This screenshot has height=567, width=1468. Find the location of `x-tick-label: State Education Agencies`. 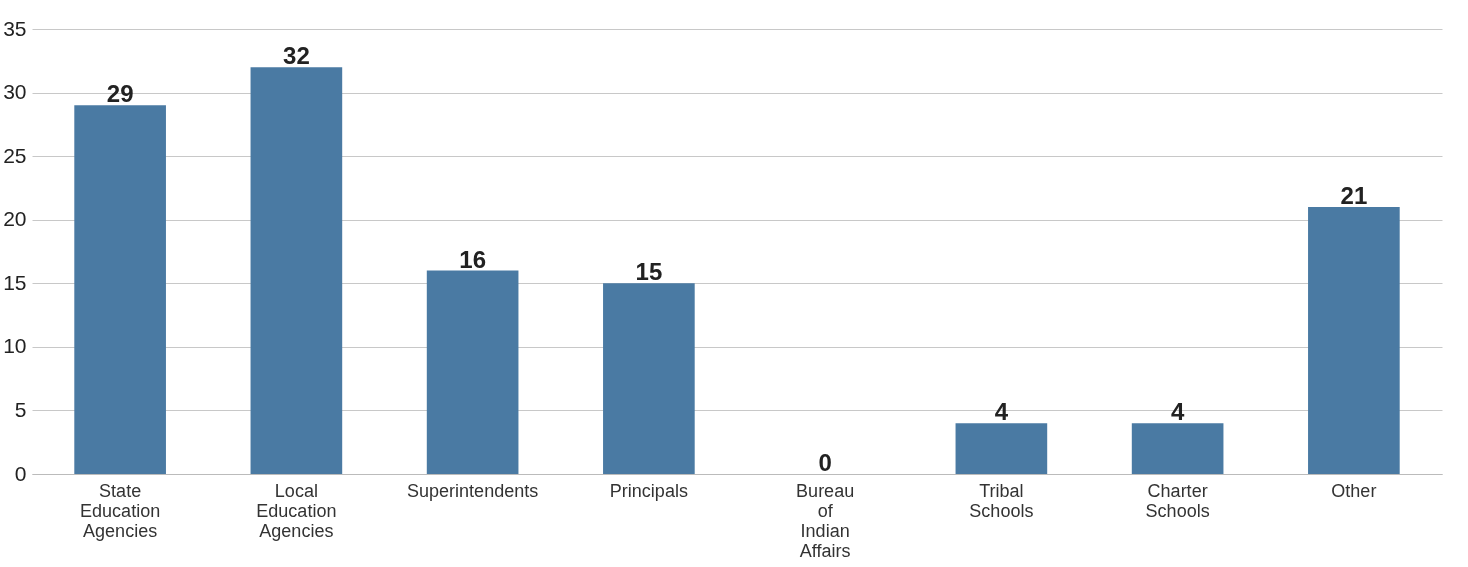

x-tick-label: State Education Agencies is located at coordinates (120, 510).